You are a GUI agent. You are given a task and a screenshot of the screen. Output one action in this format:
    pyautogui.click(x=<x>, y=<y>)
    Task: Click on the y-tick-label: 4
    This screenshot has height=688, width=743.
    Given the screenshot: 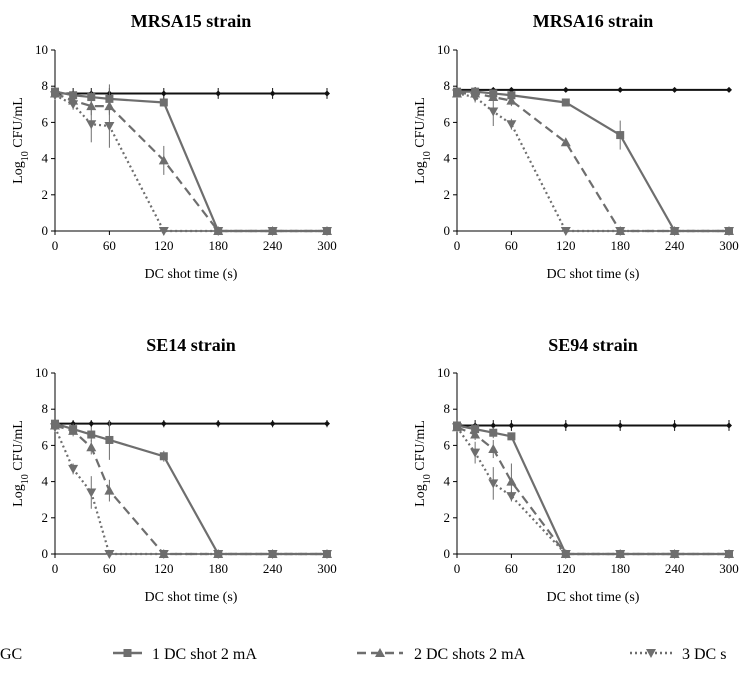 What is the action you would take?
    pyautogui.click(x=45, y=481)
    